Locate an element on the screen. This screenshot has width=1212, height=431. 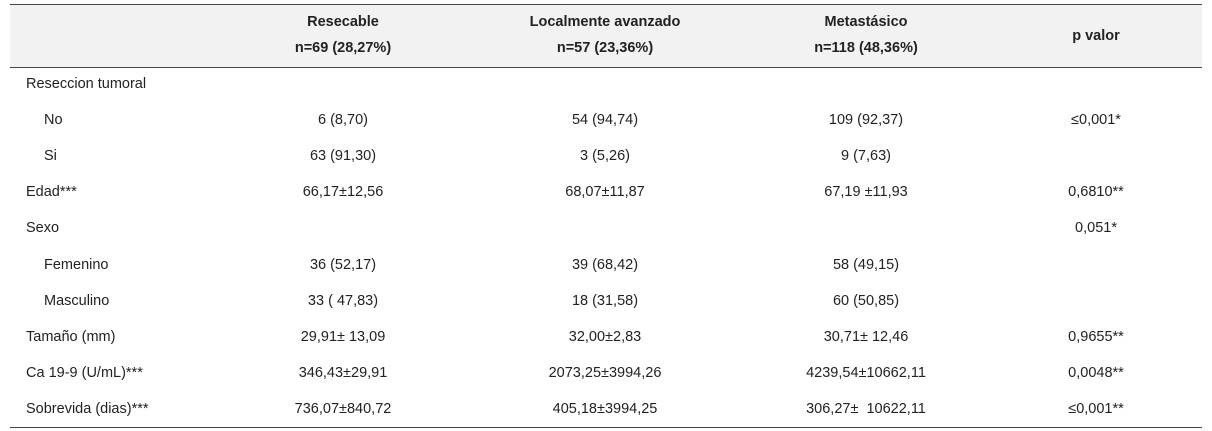
cell: 58 (49,15) is located at coordinates (866, 264).